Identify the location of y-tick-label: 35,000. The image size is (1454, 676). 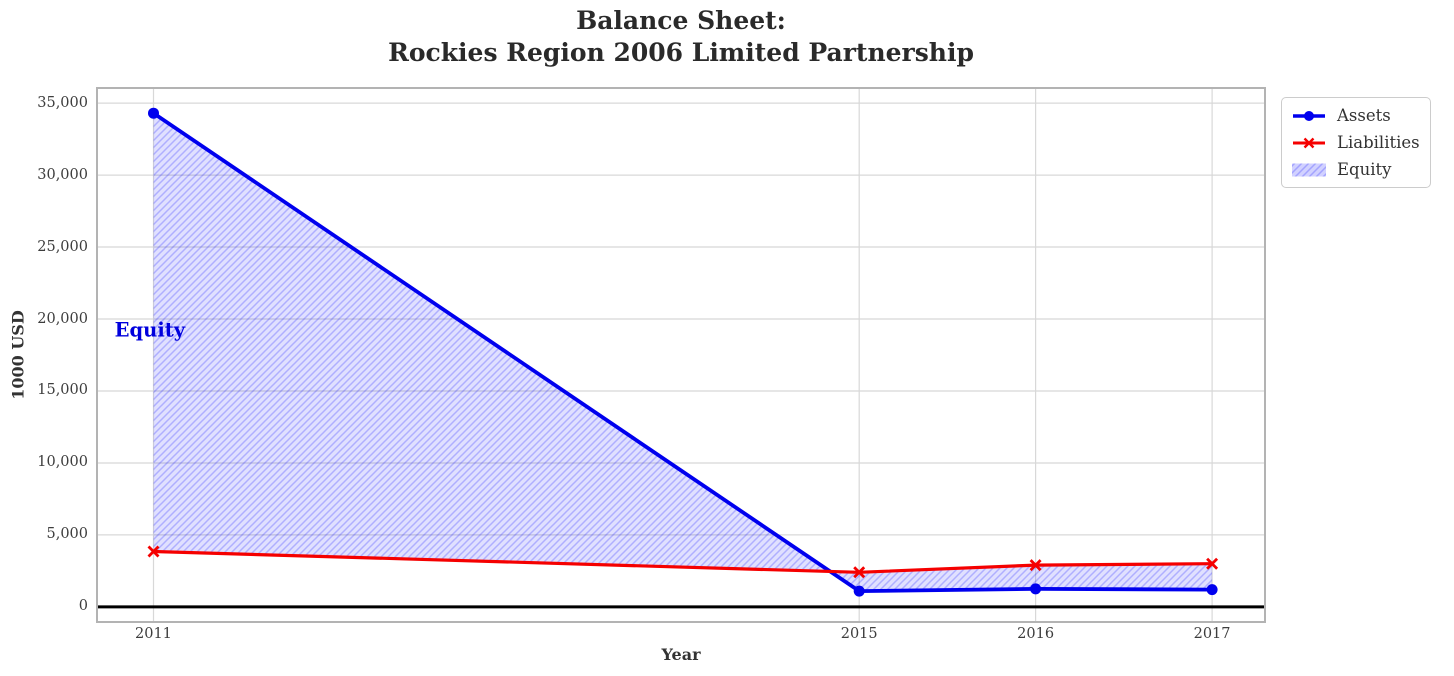
(62, 102).